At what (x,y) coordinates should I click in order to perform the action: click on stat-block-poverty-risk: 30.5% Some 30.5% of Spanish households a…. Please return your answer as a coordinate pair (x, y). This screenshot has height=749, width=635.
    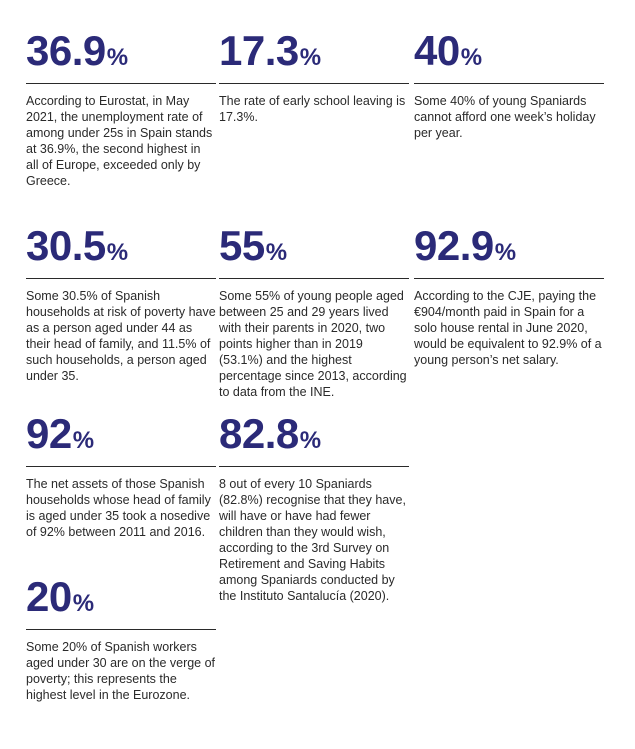
    Looking at the image, I should click on (121, 304).